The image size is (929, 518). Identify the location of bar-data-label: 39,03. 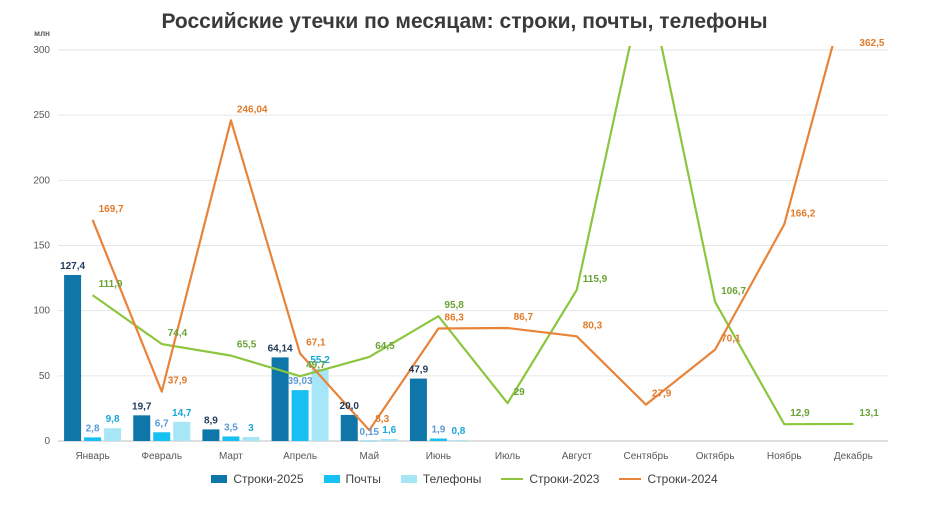
(300, 381).